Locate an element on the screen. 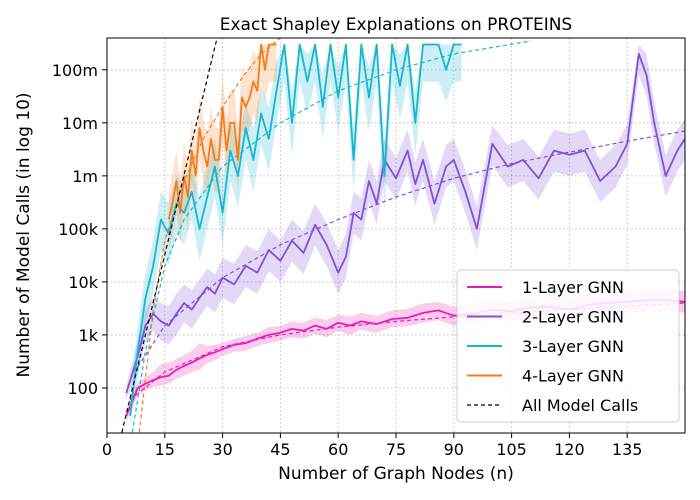  y-tick-label: 100m is located at coordinates (75, 70).